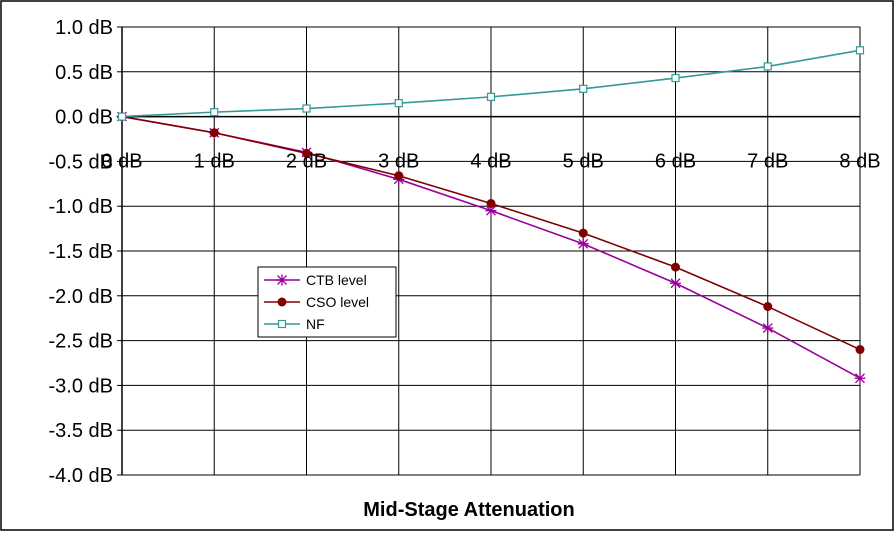 This screenshot has height=536, width=894. What do you see at coordinates (336, 280) in the screenshot?
I see `legend-label: CTB level` at bounding box center [336, 280].